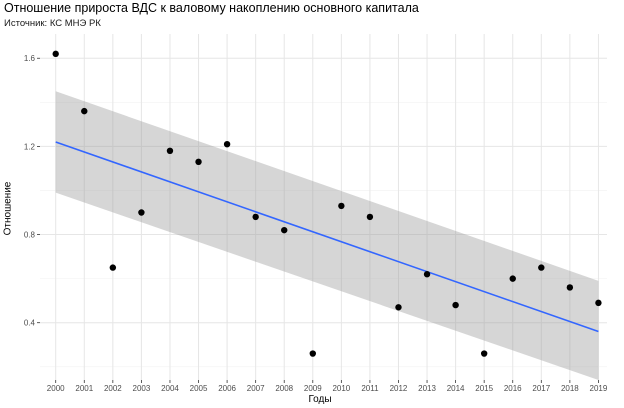 The width and height of the screenshot is (624, 408). What do you see at coordinates (427, 388) in the screenshot?
I see `x-tick-label: 2013` at bounding box center [427, 388].